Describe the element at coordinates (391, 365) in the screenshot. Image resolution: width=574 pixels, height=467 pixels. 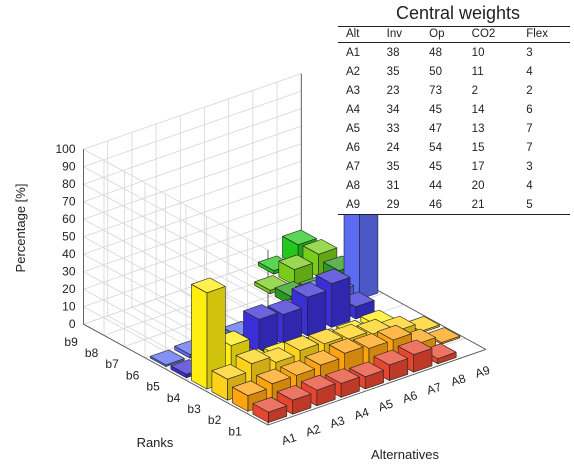
I see `bar-b1-A6` at that location.